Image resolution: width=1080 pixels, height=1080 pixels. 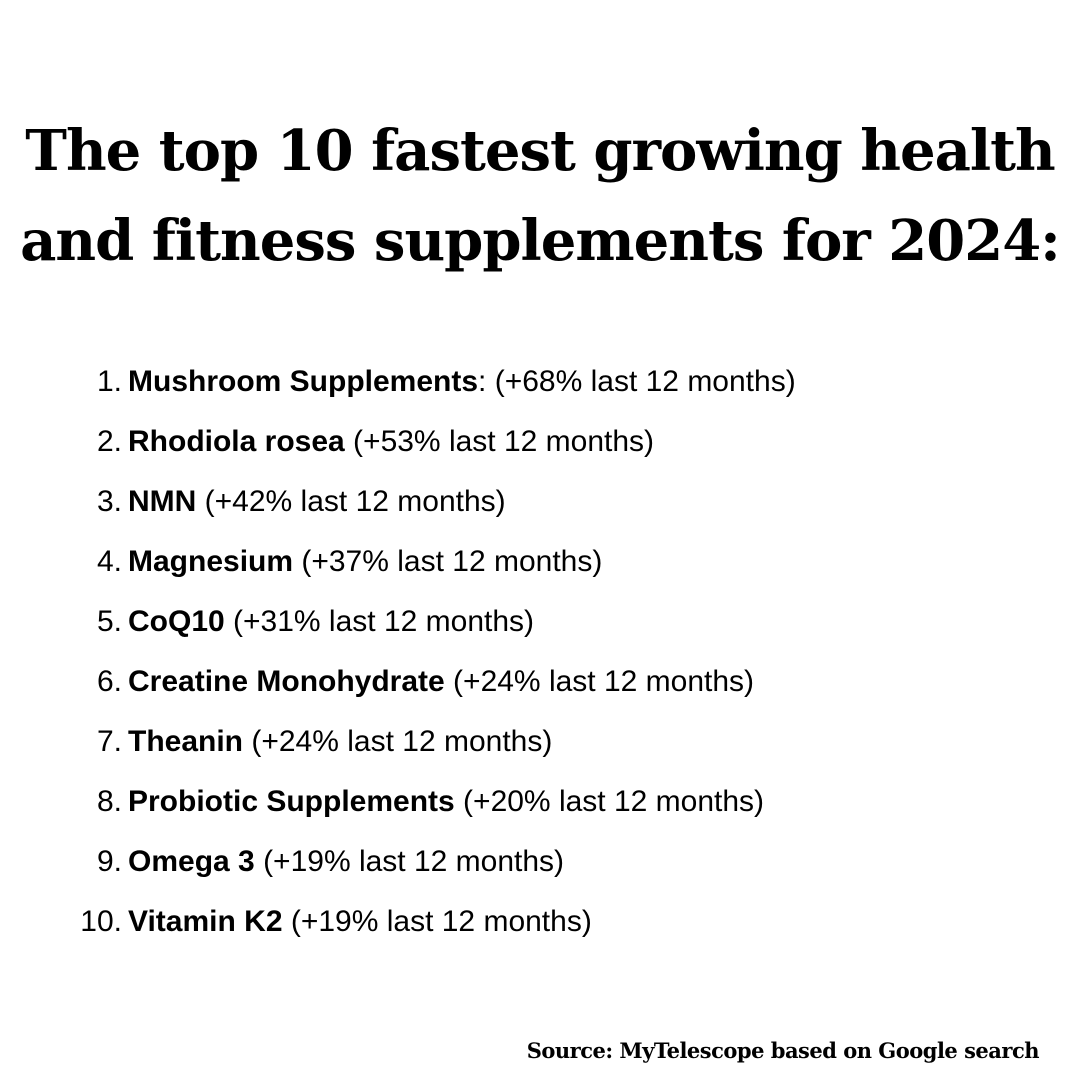 I want to click on item-number: 10., so click(x=101, y=921).